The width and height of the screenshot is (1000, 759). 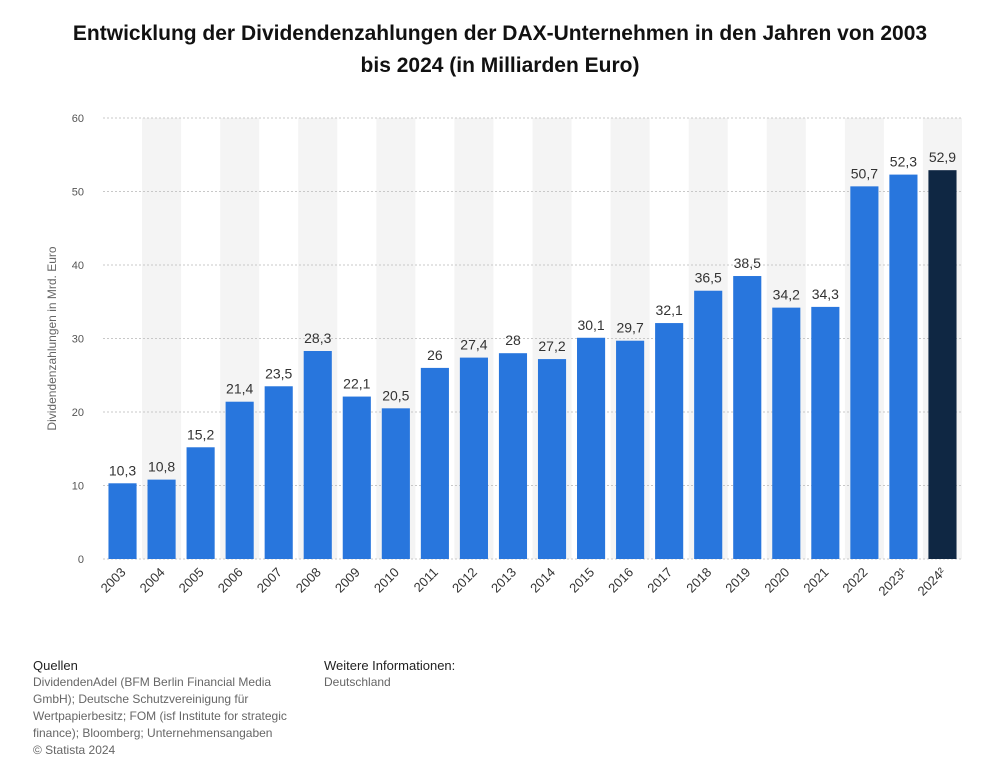 What do you see at coordinates (776, 580) in the screenshot?
I see `x-tick-label: 2020` at bounding box center [776, 580].